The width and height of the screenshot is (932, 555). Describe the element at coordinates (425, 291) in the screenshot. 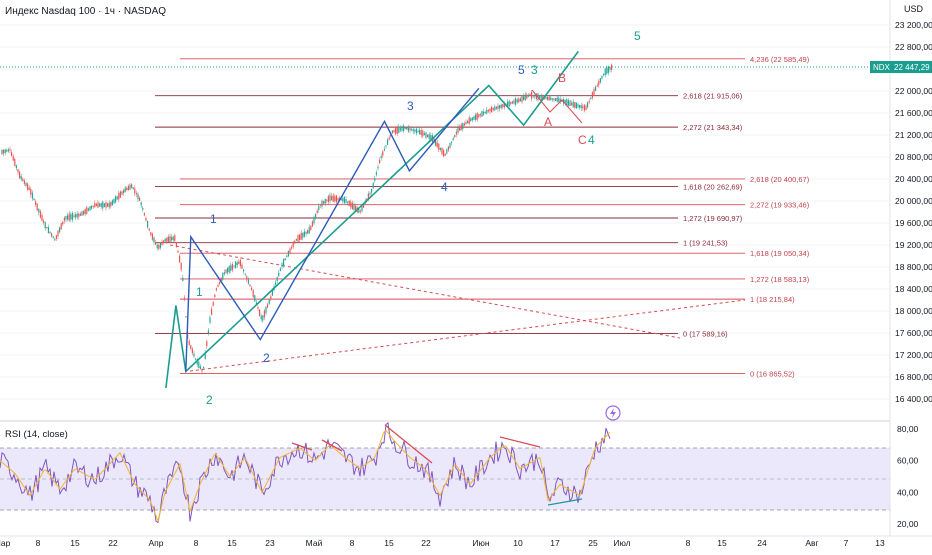

I see `trendline-descending` at that location.